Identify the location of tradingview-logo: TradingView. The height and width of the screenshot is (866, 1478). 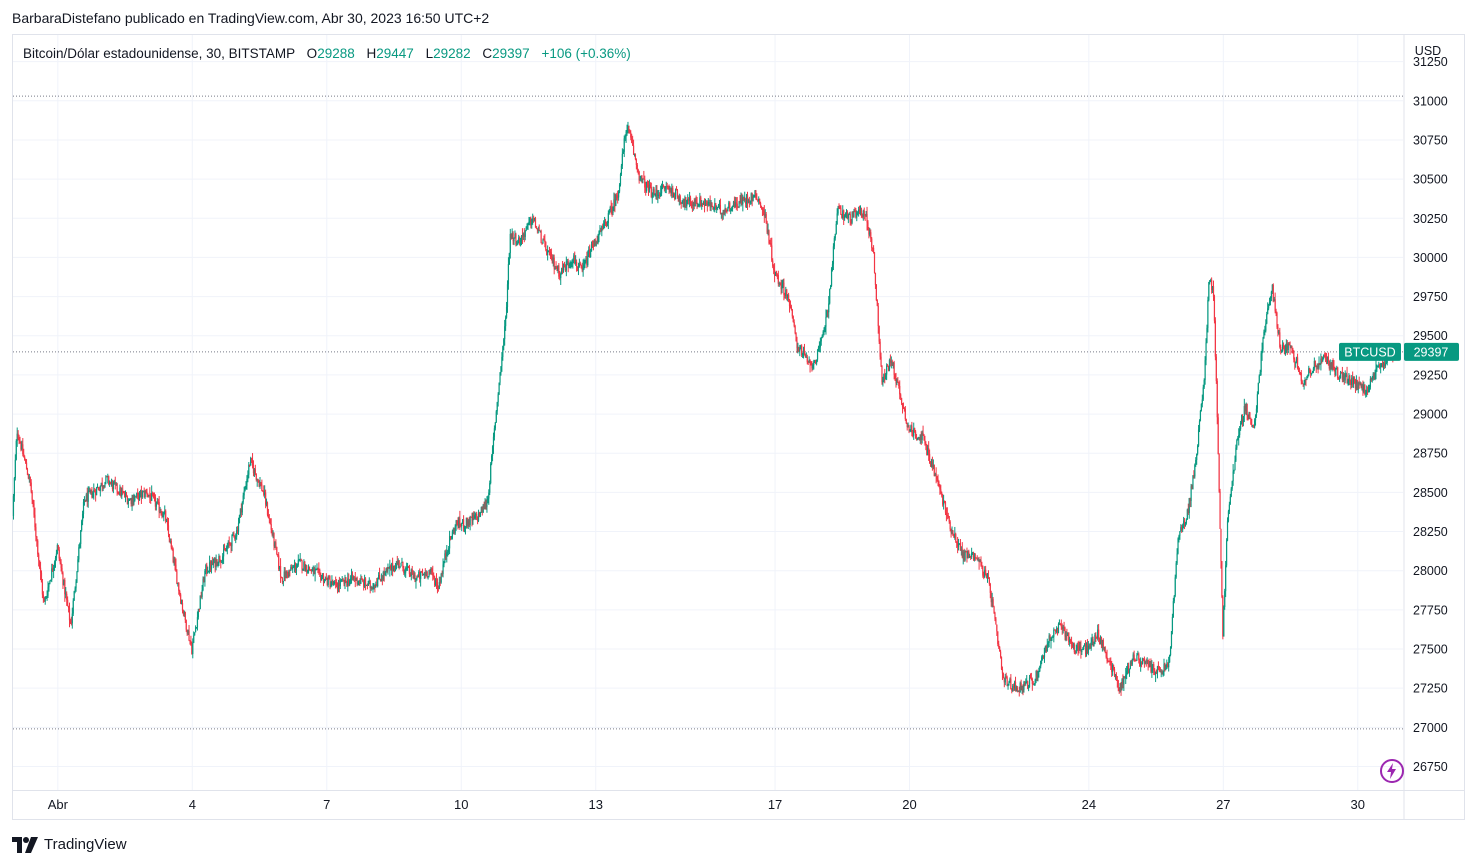
(69, 844).